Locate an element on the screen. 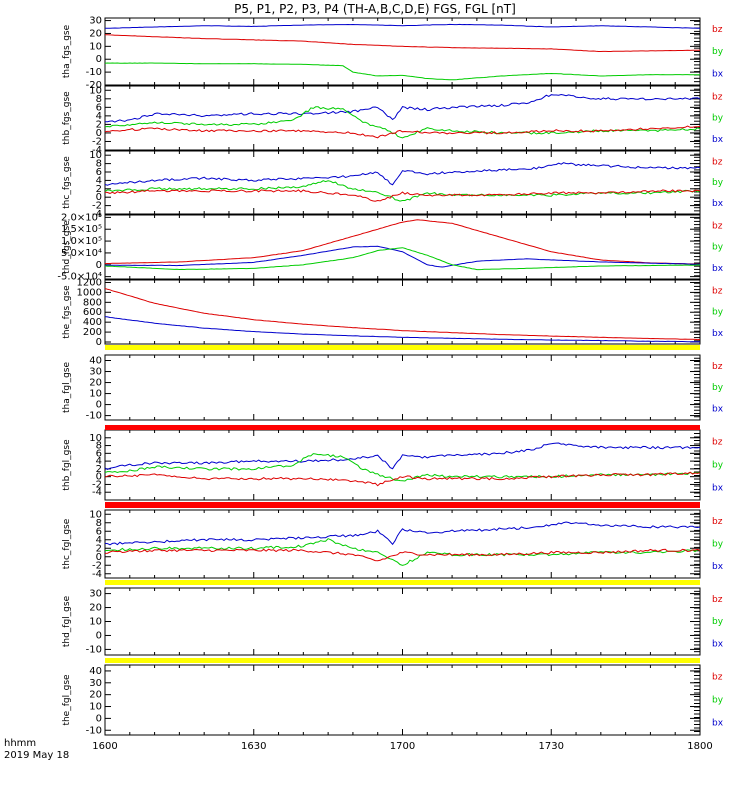 This screenshot has height=800, width=750. y-tick-label: 2.0×10⁵ is located at coordinates (81, 217).